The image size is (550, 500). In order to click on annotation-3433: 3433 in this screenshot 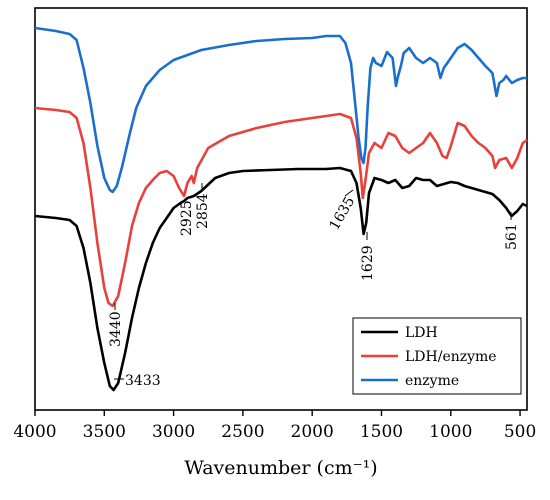, I will do `click(143, 381)`.